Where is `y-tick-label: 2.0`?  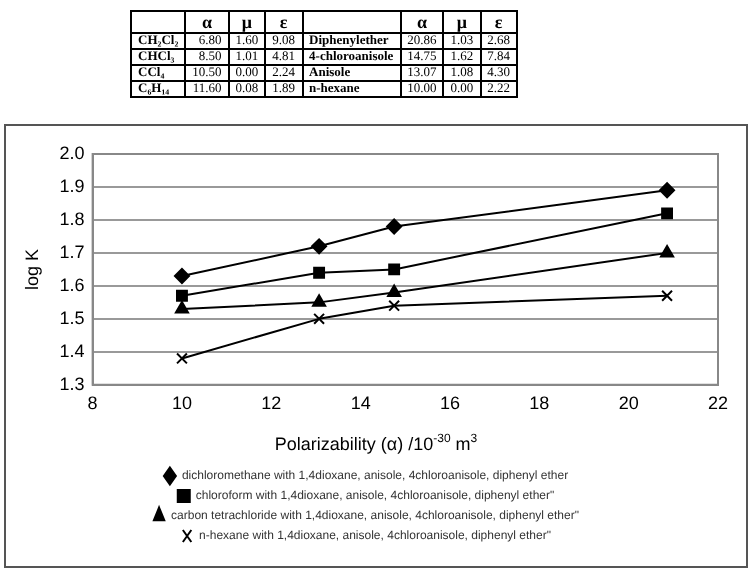
y-tick-label: 2.0 is located at coordinates (72, 152).